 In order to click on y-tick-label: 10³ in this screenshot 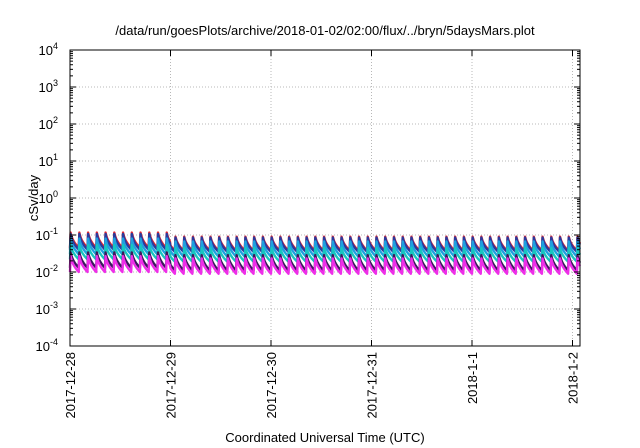, I will do `click(48, 86)`.